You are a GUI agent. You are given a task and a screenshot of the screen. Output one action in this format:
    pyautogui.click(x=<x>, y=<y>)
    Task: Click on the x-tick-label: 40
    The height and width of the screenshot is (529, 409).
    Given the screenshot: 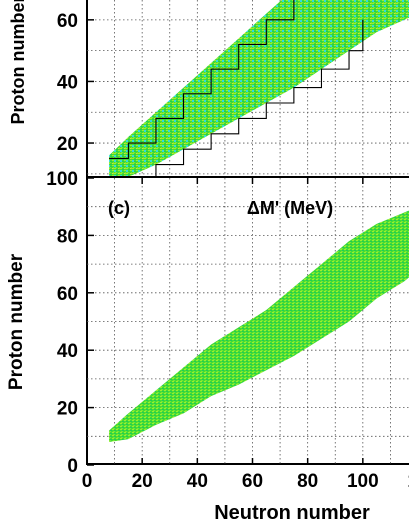 What is the action you would take?
    pyautogui.click(x=197, y=481)
    